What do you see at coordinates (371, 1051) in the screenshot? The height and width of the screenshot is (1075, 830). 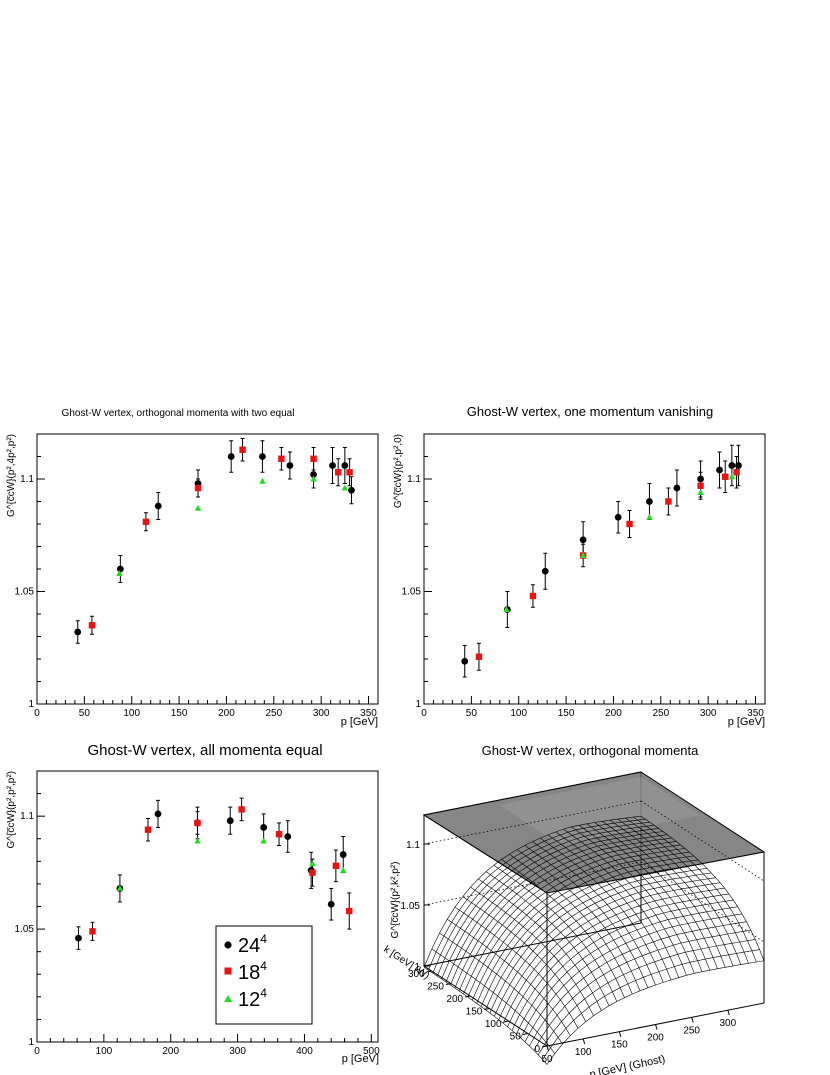 I see `x-tick-label: 500` at bounding box center [371, 1051].